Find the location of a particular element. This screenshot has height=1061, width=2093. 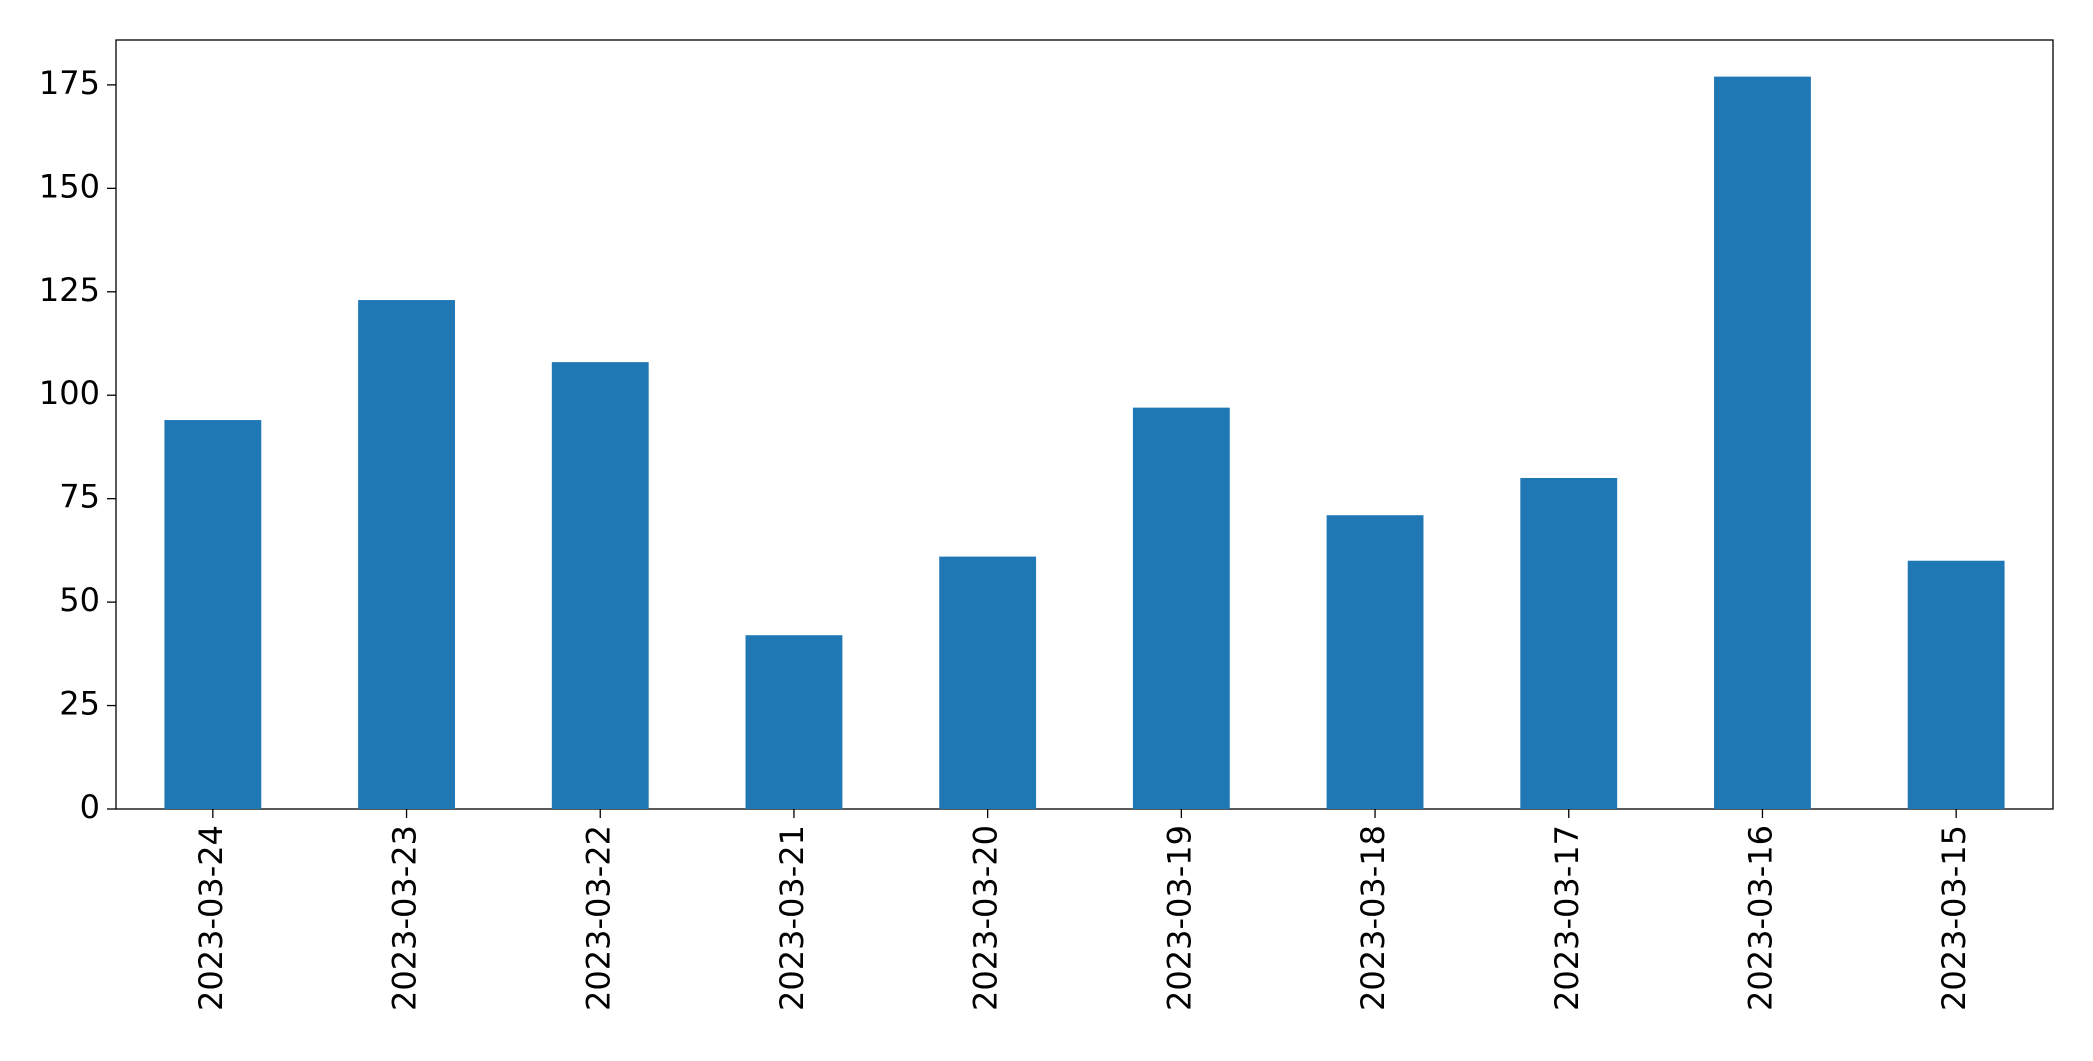

x-tick-label: 2023-03-22 is located at coordinates (598, 918).